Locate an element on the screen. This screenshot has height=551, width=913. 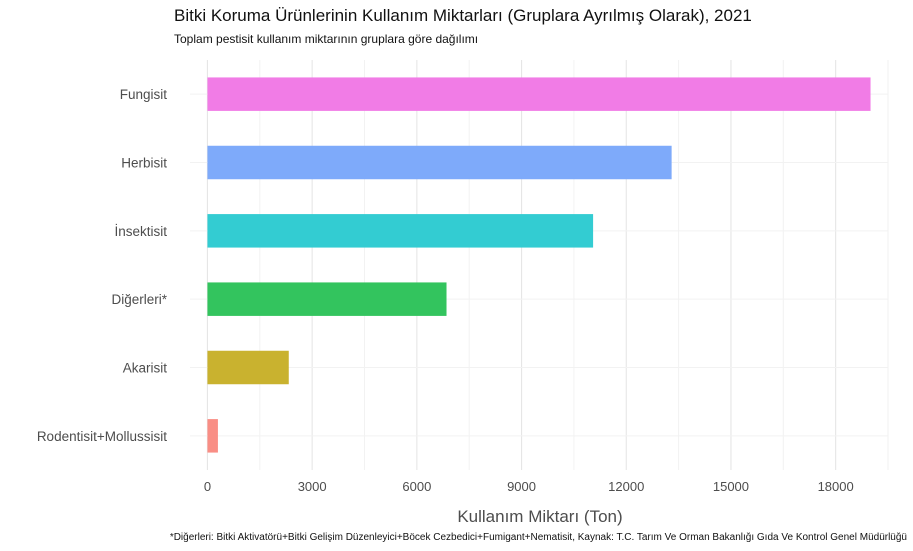
x-tick-label: 3000 is located at coordinates (312, 486).